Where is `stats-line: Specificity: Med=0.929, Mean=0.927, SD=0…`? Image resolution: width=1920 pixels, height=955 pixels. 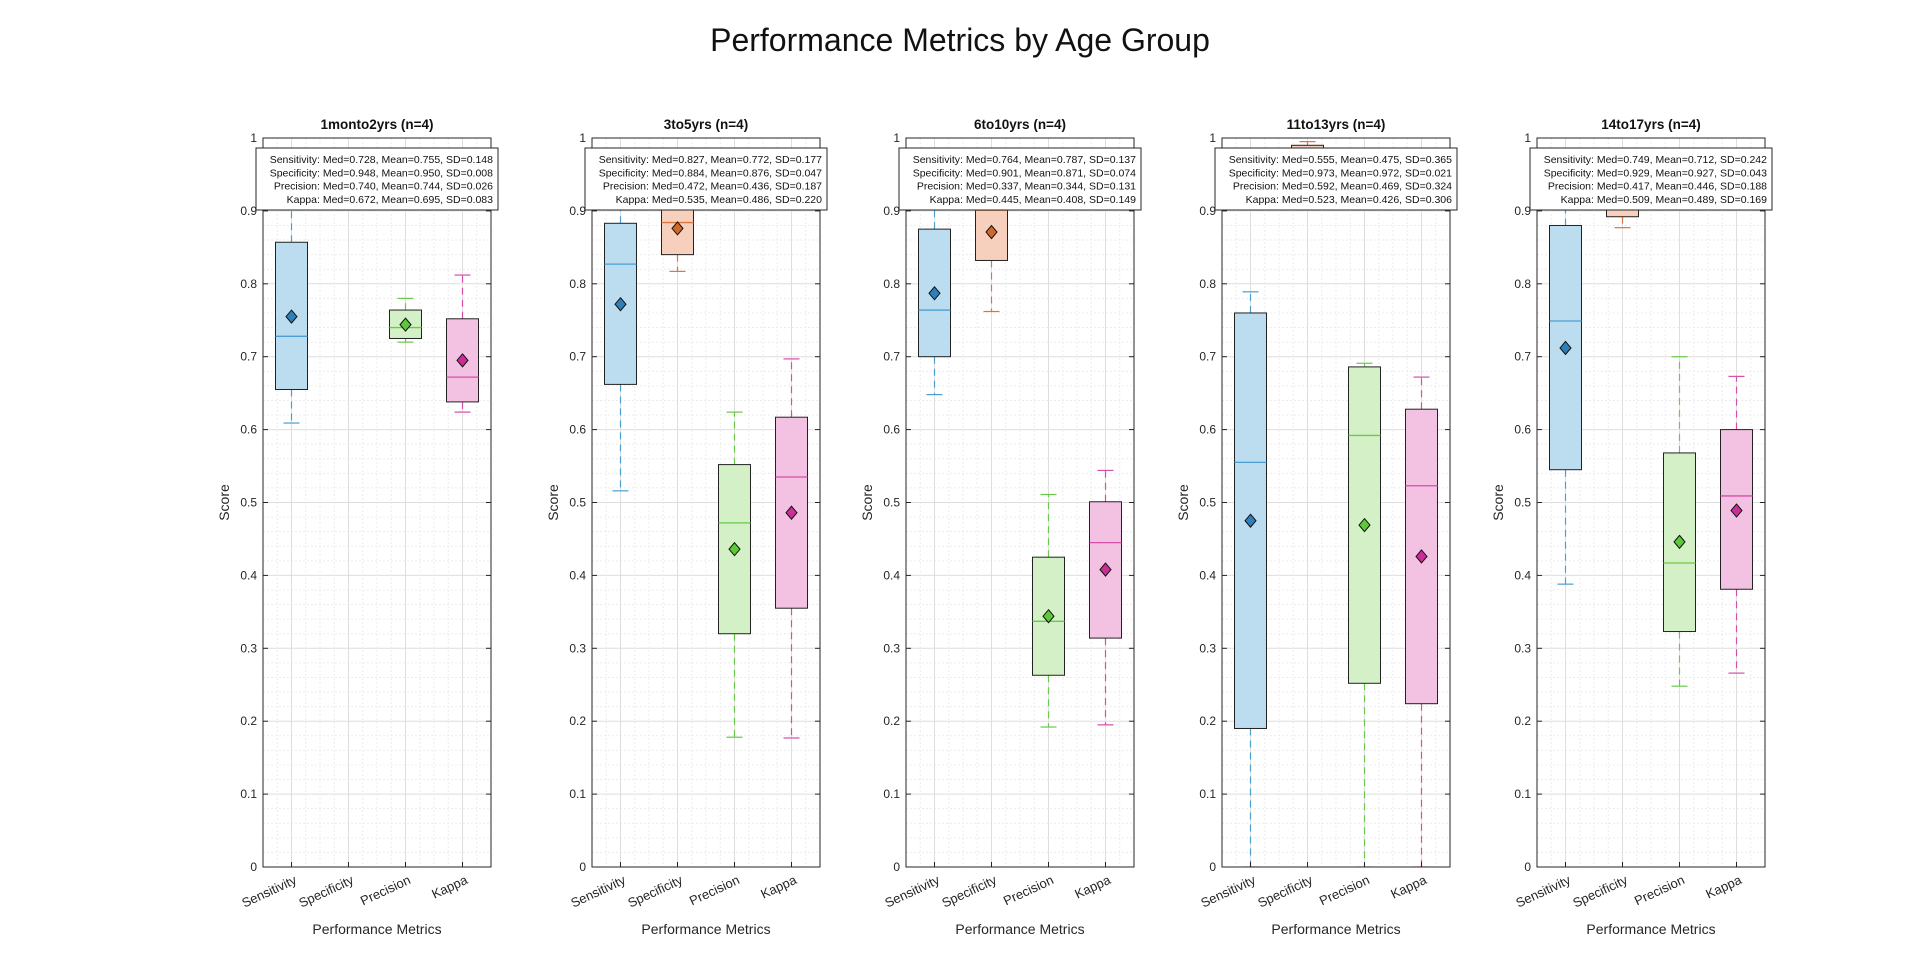 stats-line: Specificity: Med=0.929, Mean=0.927, SD=0… is located at coordinates (1655, 173).